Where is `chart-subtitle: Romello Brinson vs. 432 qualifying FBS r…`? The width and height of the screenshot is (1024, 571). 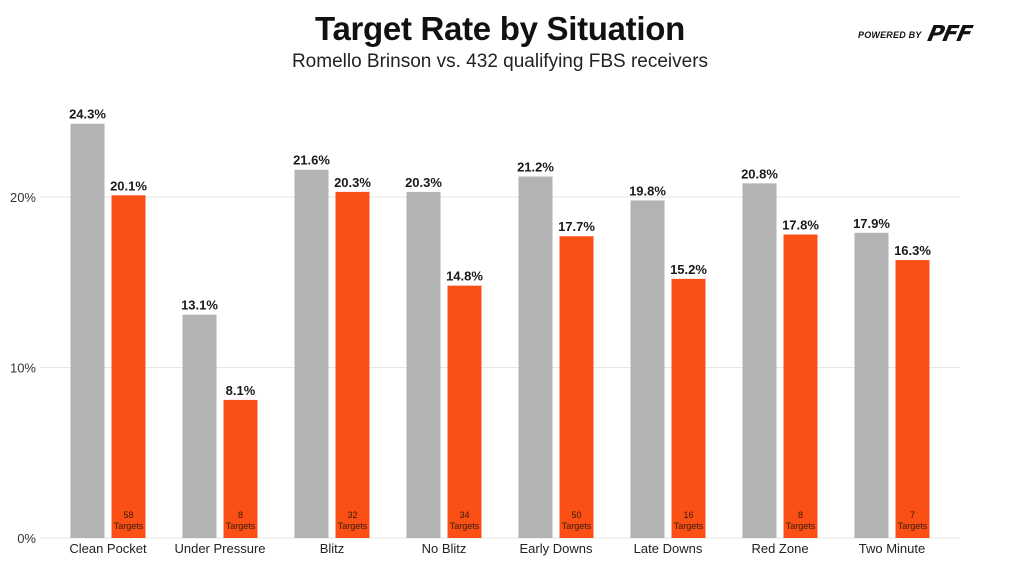
chart-subtitle: Romello Brinson vs. 432 qualifying FBS r… is located at coordinates (500, 61).